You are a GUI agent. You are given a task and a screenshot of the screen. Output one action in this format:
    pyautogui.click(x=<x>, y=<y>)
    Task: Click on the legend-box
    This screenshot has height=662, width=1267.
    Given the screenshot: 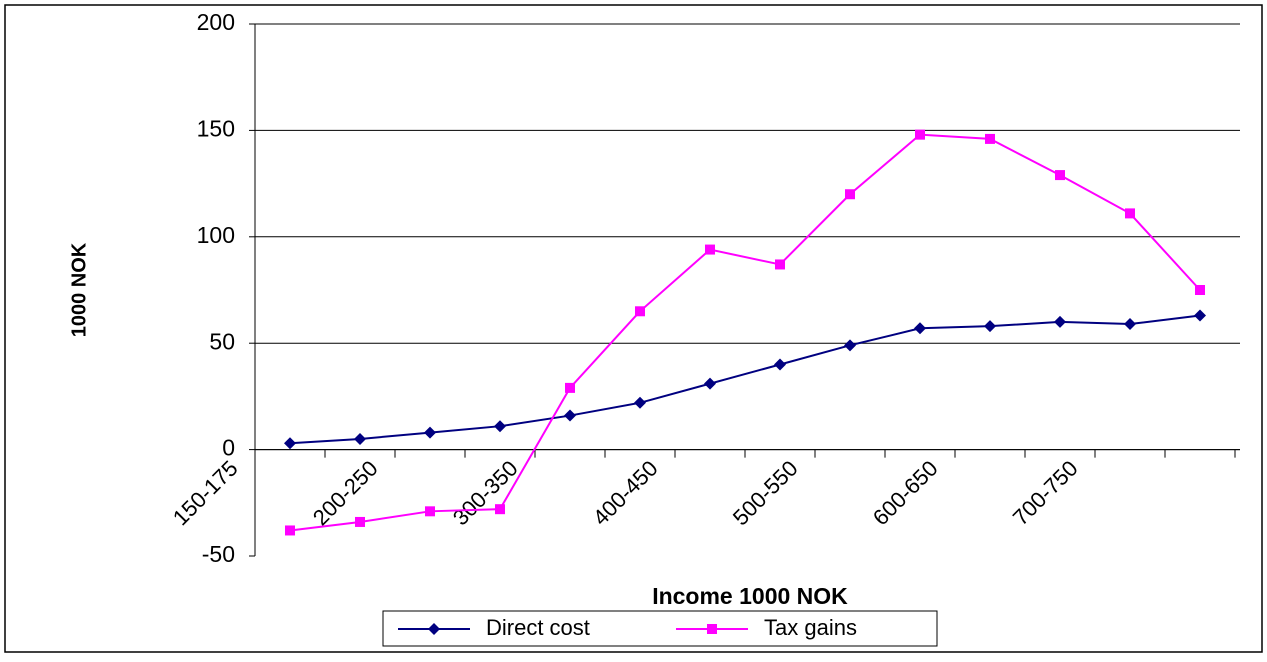 What is the action you would take?
    pyautogui.click(x=660, y=628)
    